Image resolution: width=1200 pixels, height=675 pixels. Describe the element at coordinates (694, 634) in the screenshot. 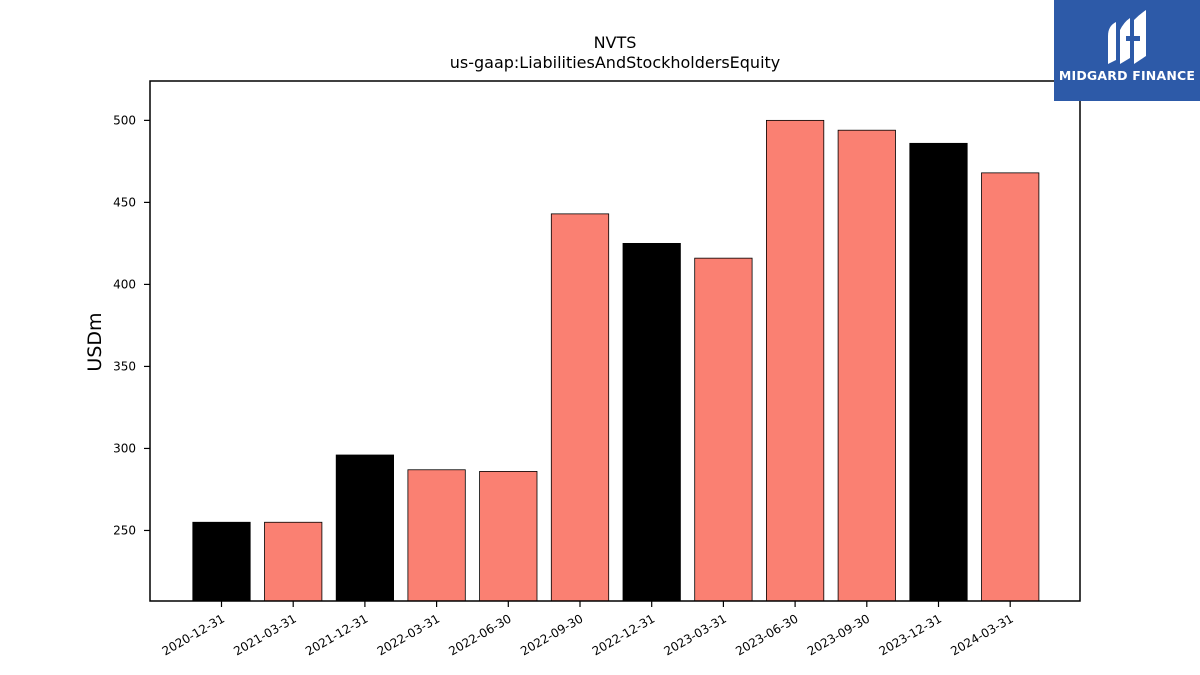

I see `x-tick-label: 2023-03-31` at that location.